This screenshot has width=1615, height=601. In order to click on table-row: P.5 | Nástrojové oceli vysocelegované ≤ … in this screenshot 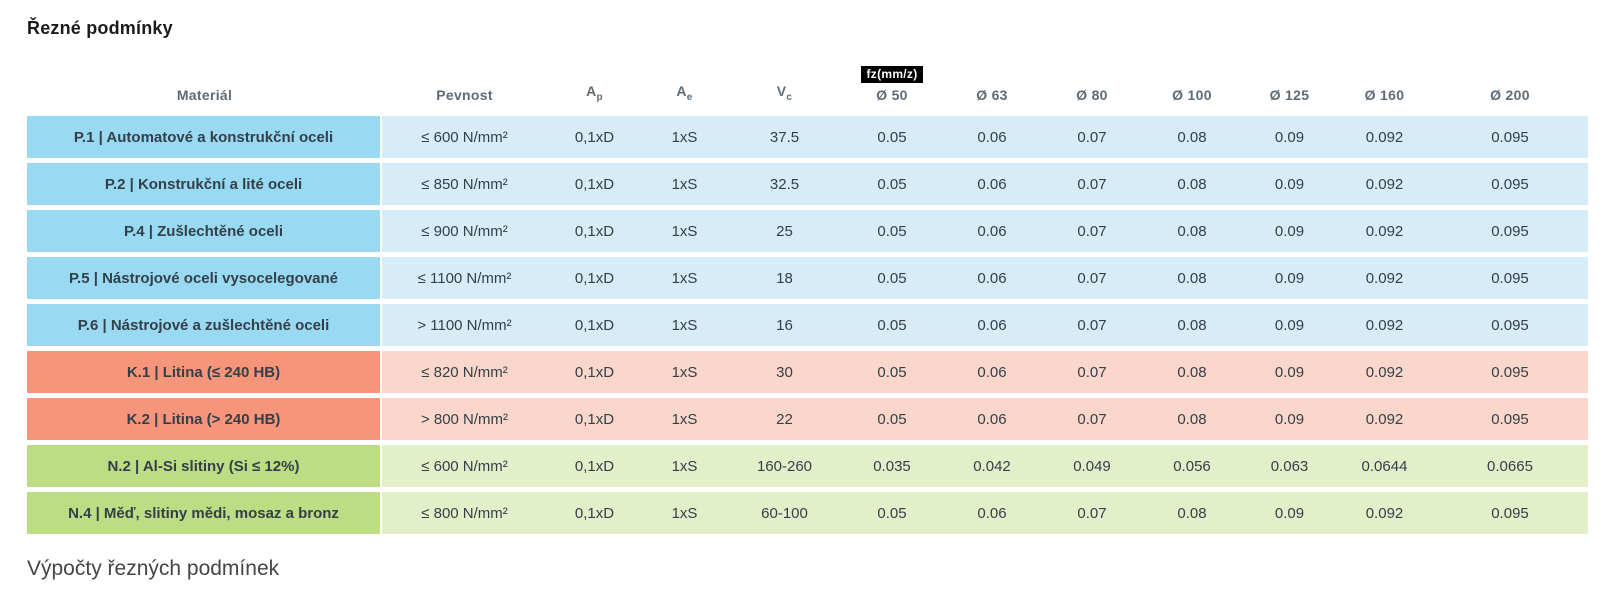, I will do `click(807, 278)`.